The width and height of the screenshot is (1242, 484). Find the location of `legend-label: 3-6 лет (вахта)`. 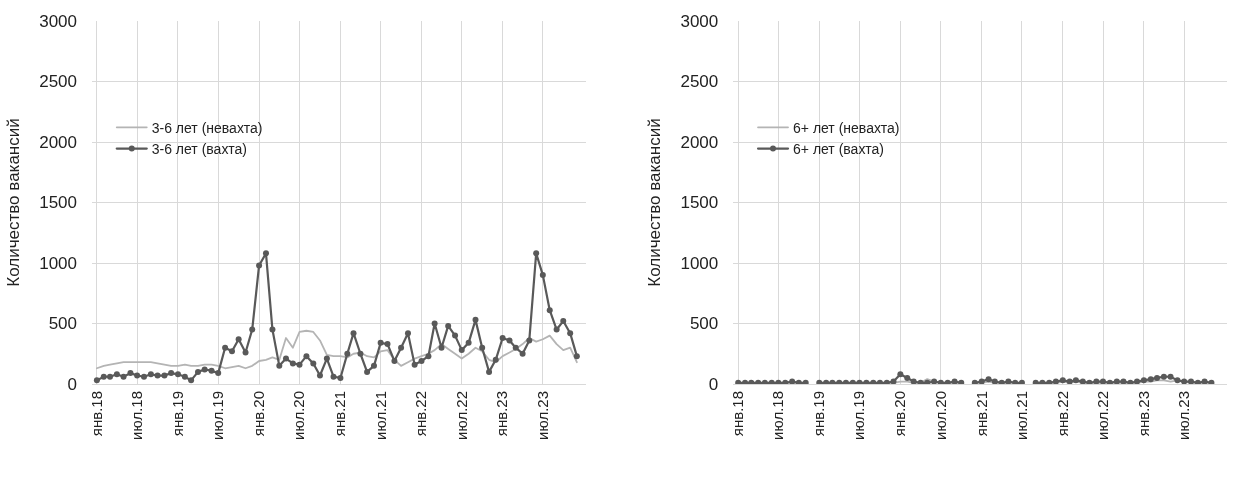

legend-label: 3-6 лет (вахта) is located at coordinates (199, 149).